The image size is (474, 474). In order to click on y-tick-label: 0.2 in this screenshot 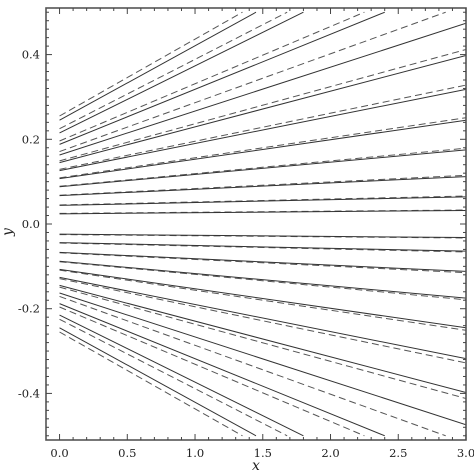, I will do `click(31, 139)`.